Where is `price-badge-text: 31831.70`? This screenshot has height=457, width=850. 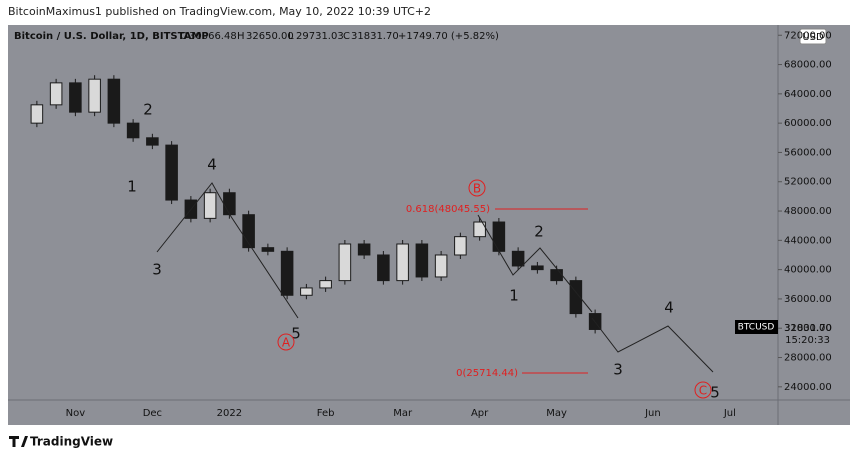
price-badge-text: 31831.70 is located at coordinates (808, 328).